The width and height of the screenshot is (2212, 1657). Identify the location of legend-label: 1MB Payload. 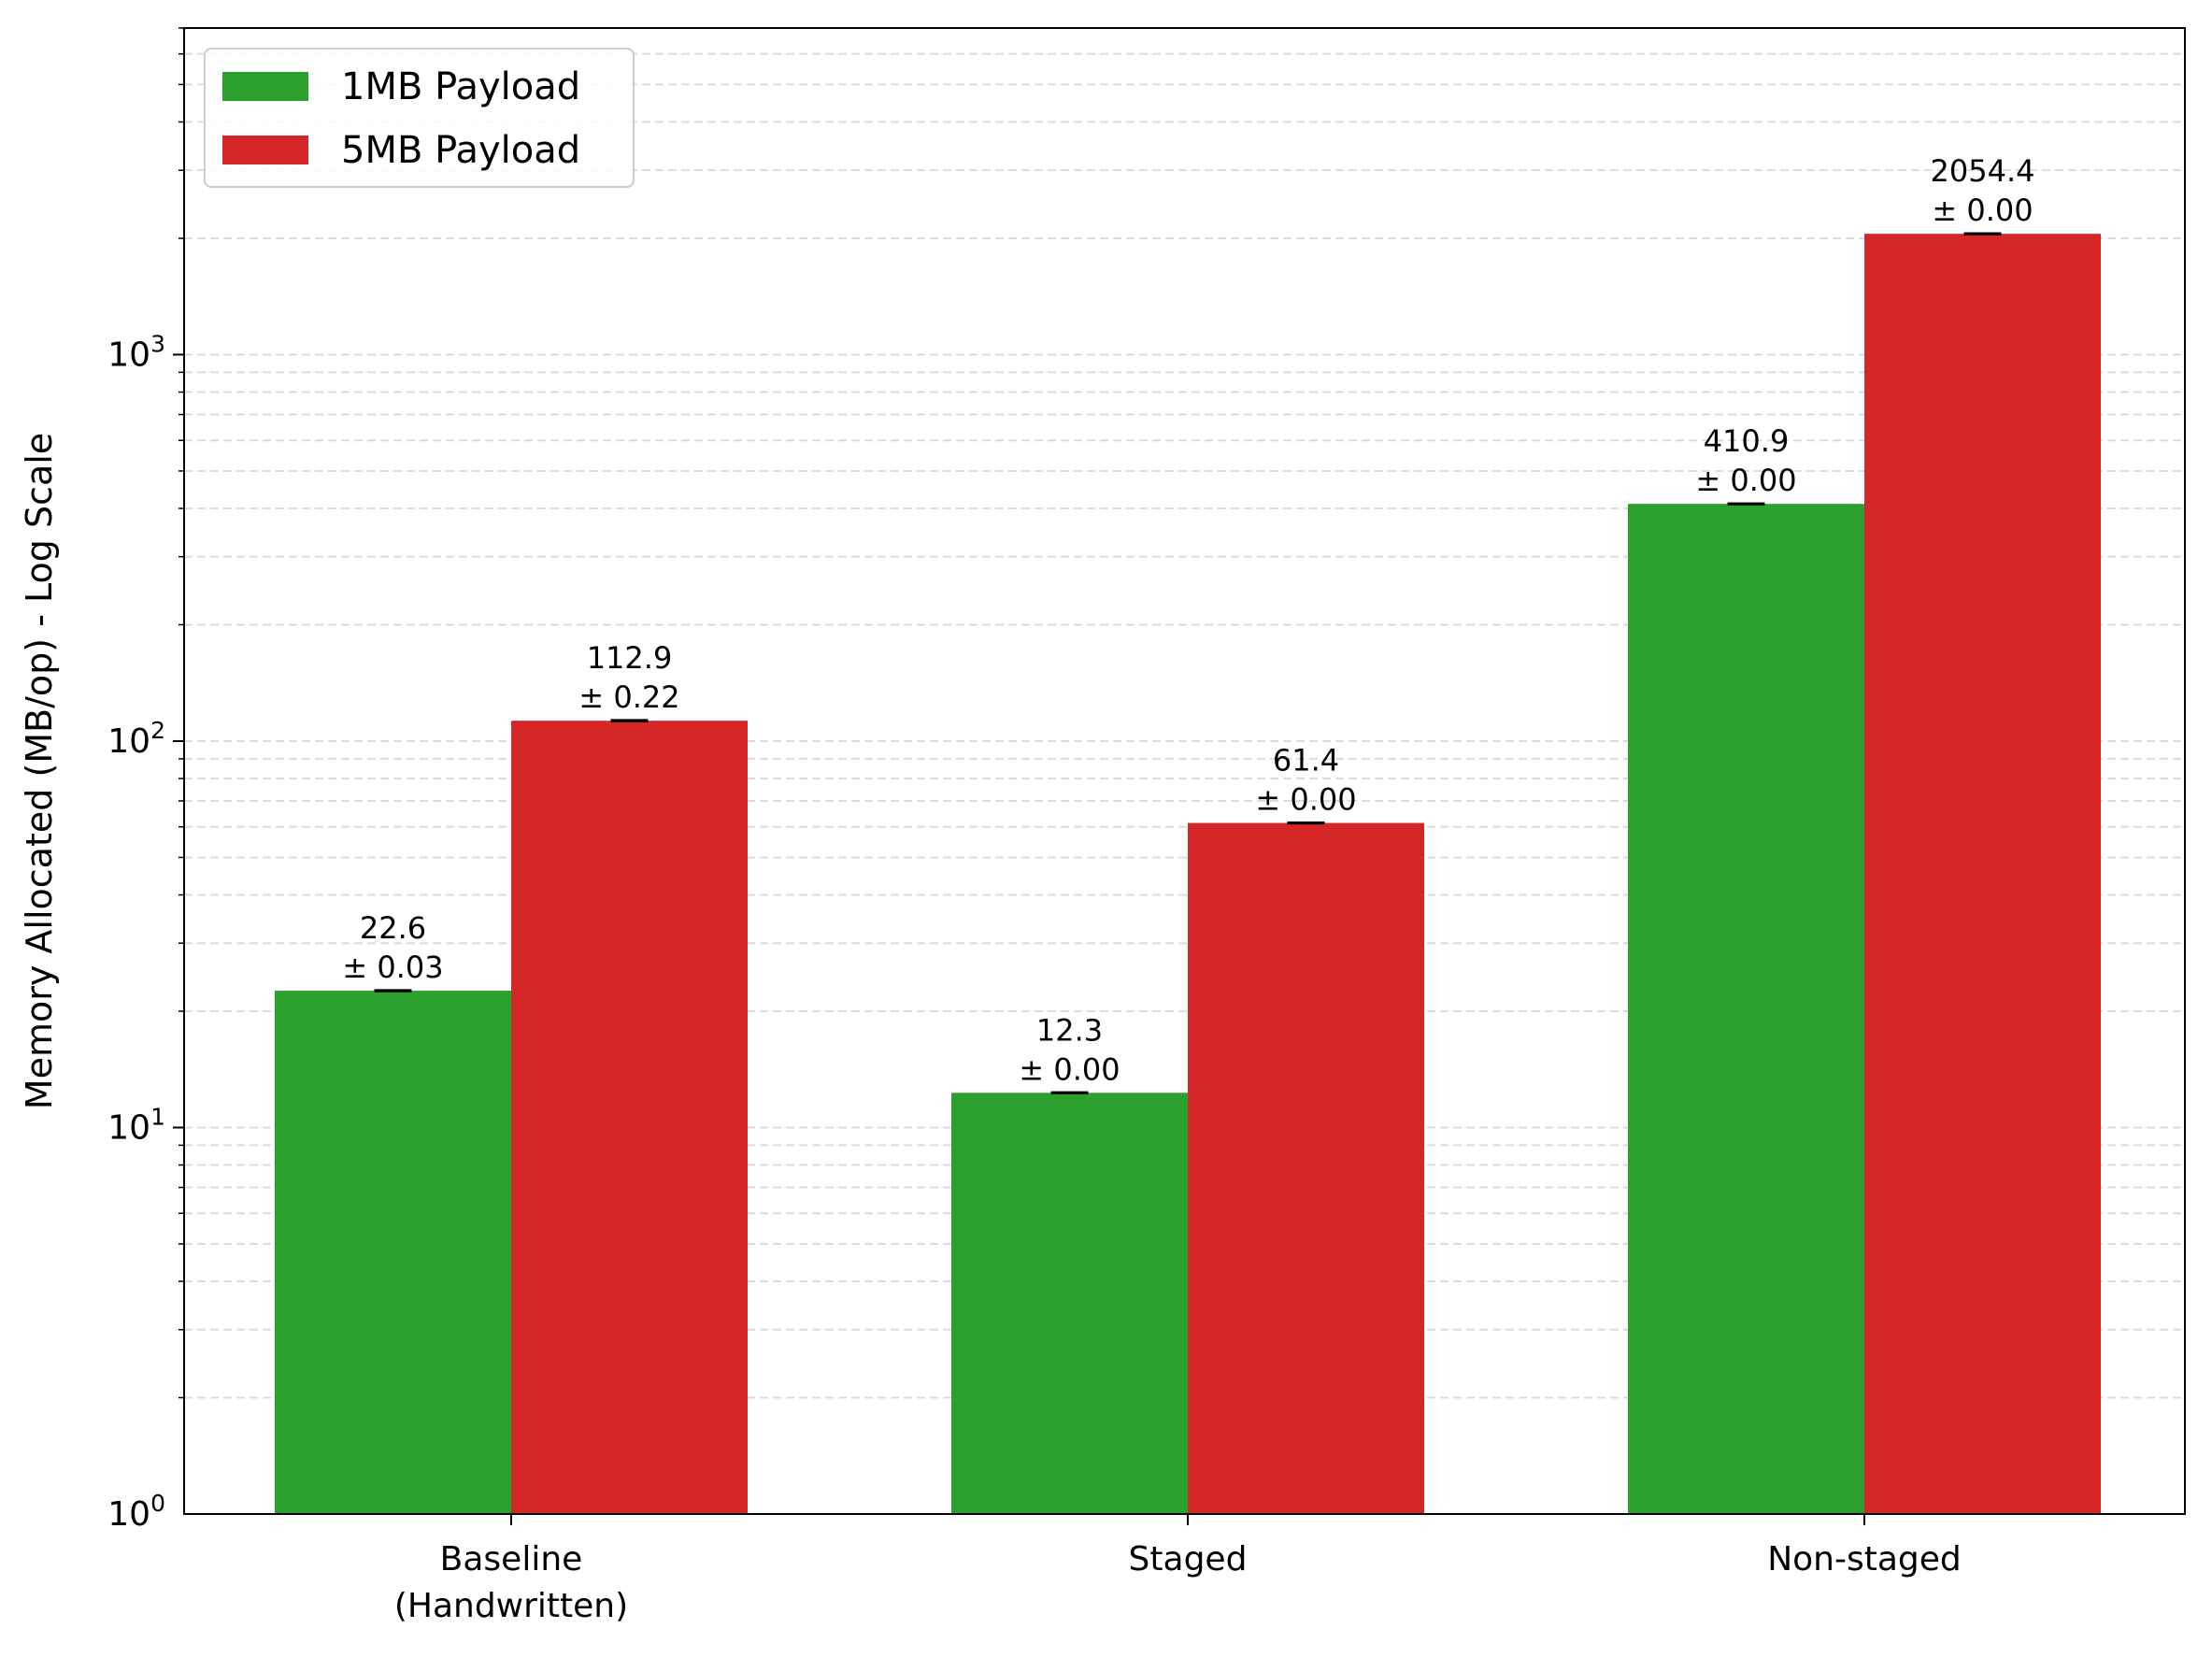
(460, 87).